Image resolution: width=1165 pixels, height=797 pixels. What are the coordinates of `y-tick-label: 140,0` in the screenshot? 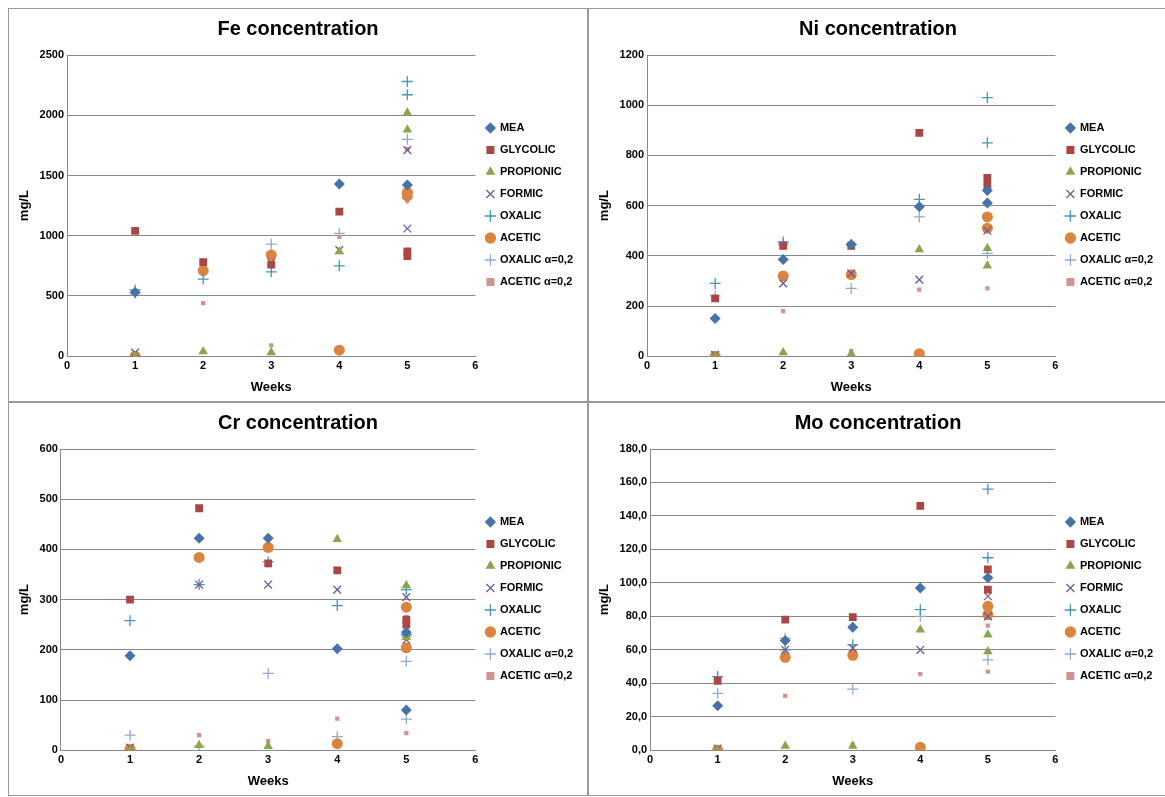 It's located at (633, 514).